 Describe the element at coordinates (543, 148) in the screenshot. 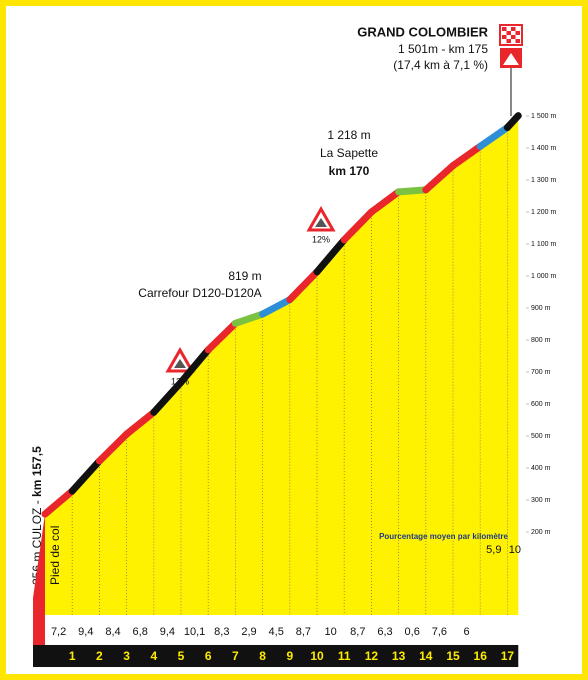

I see `y-tick-label: 1 400 m` at that location.